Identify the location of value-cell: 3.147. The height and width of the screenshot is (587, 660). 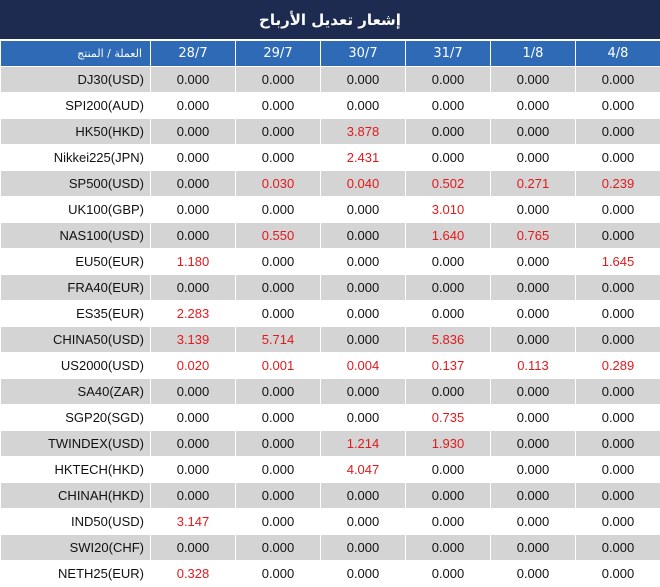
(193, 521).